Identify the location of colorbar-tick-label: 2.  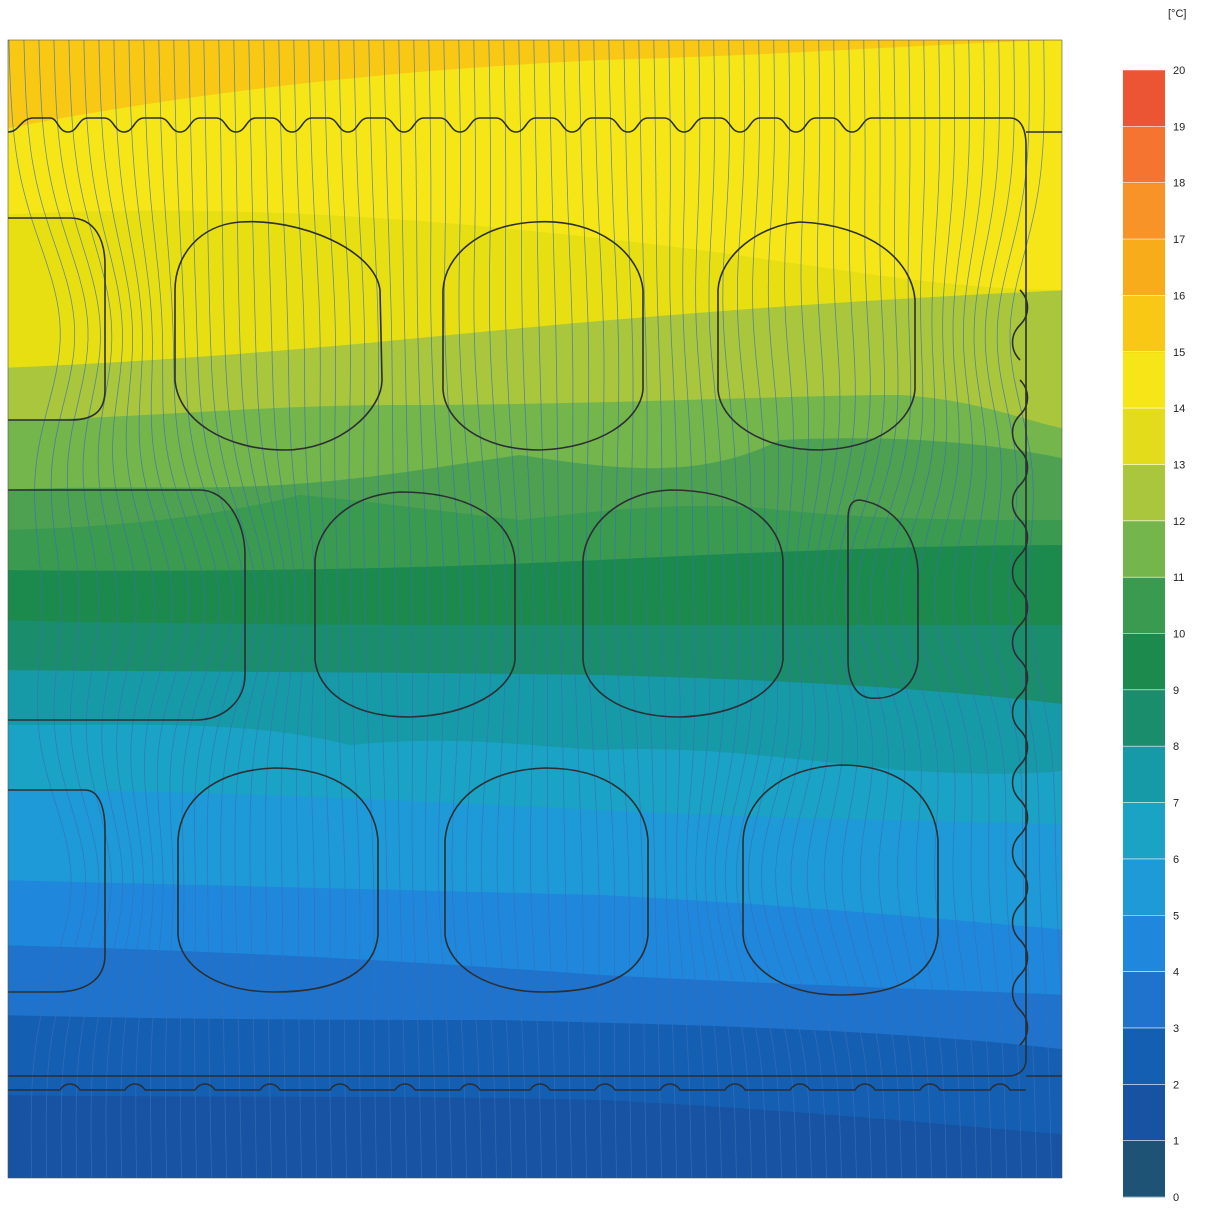
(1176, 1085).